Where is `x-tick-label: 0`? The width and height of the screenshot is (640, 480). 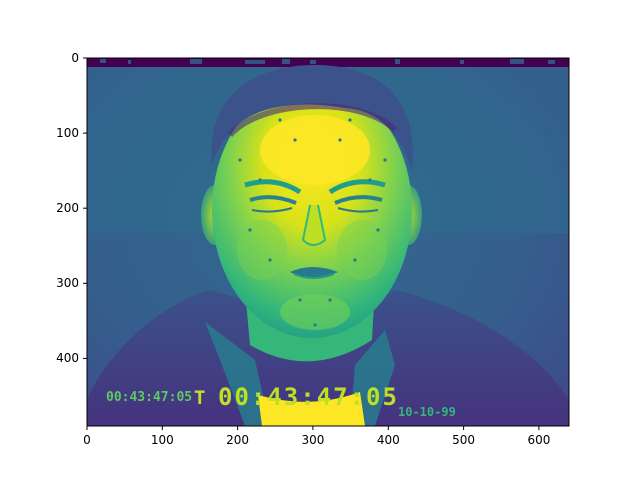
x-tick-label: 0 is located at coordinates (87, 440).